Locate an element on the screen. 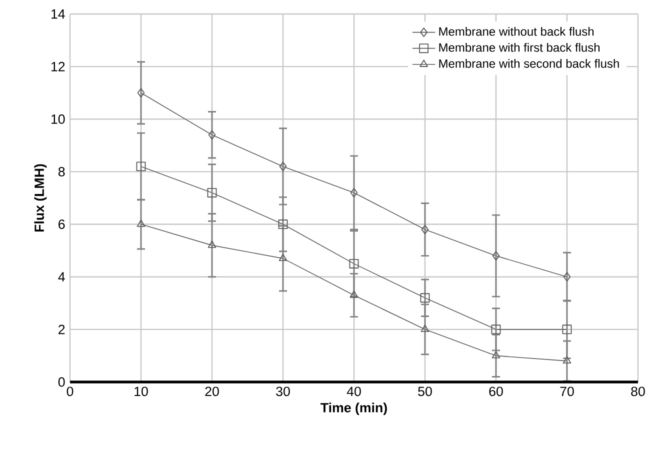 This screenshot has height=449, width=651. x-tick-label: 0 is located at coordinates (70, 391).